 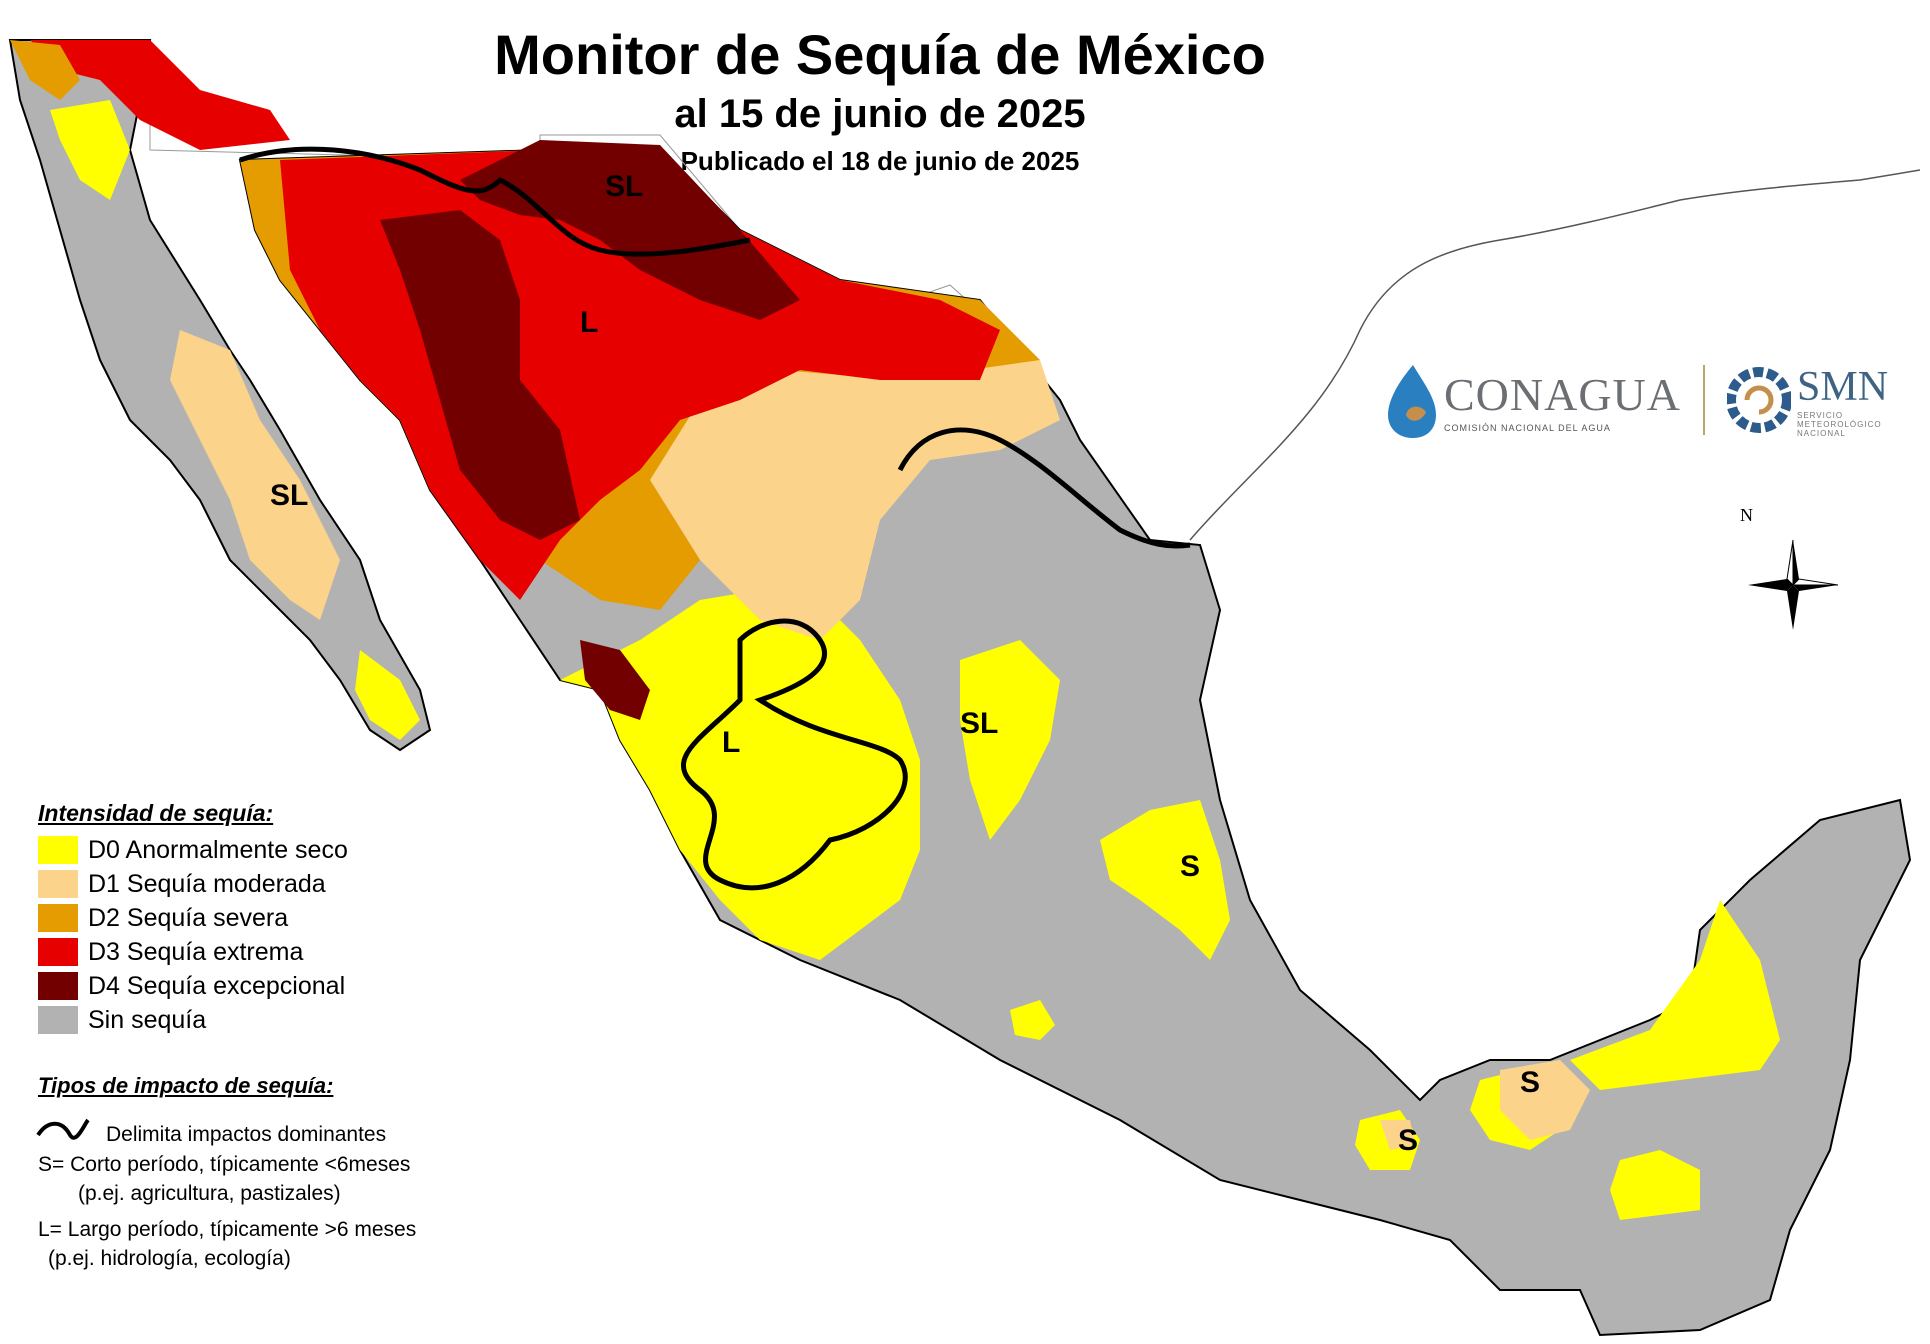 What do you see at coordinates (227, 1229) in the screenshot?
I see `impact-long-label: L= Largo período, típicamente >6 meses` at bounding box center [227, 1229].